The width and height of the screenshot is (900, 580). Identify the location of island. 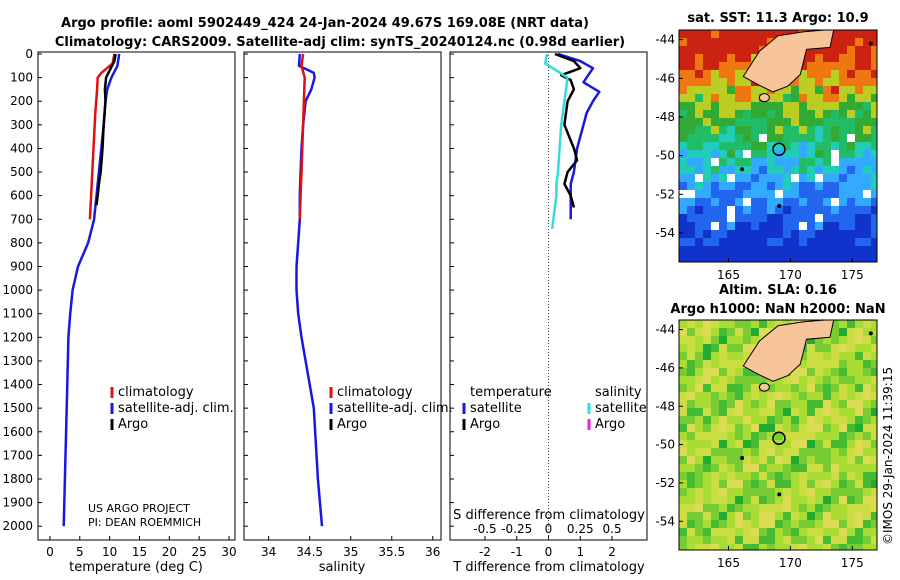
(742, 169).